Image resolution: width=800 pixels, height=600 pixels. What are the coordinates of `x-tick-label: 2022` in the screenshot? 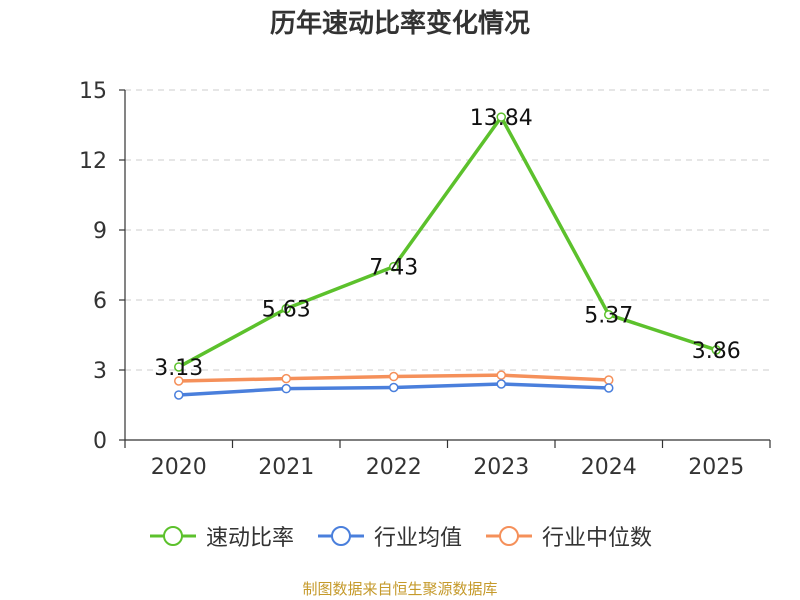 It's located at (394, 467).